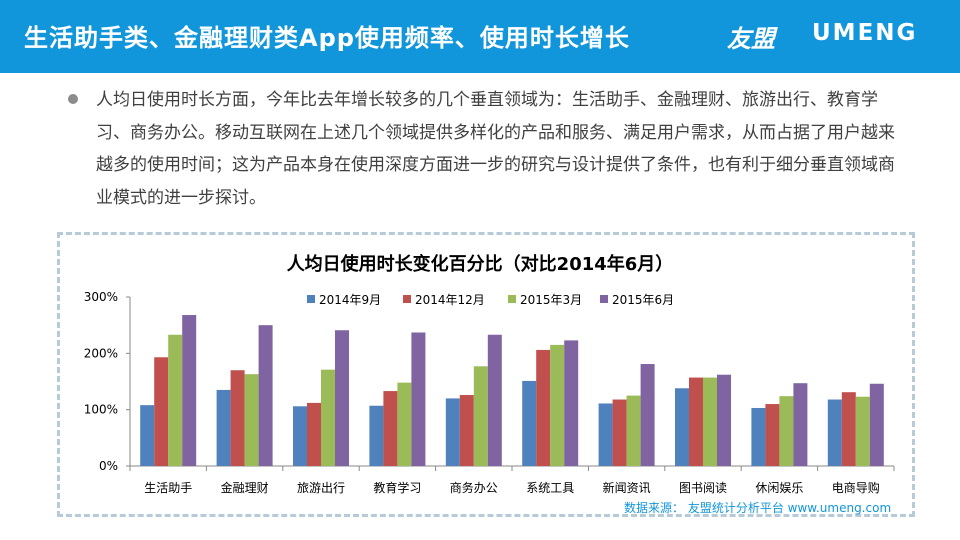 This screenshot has width=960, height=540. I want to click on x-tick-label: 新闻资讯, so click(627, 487).